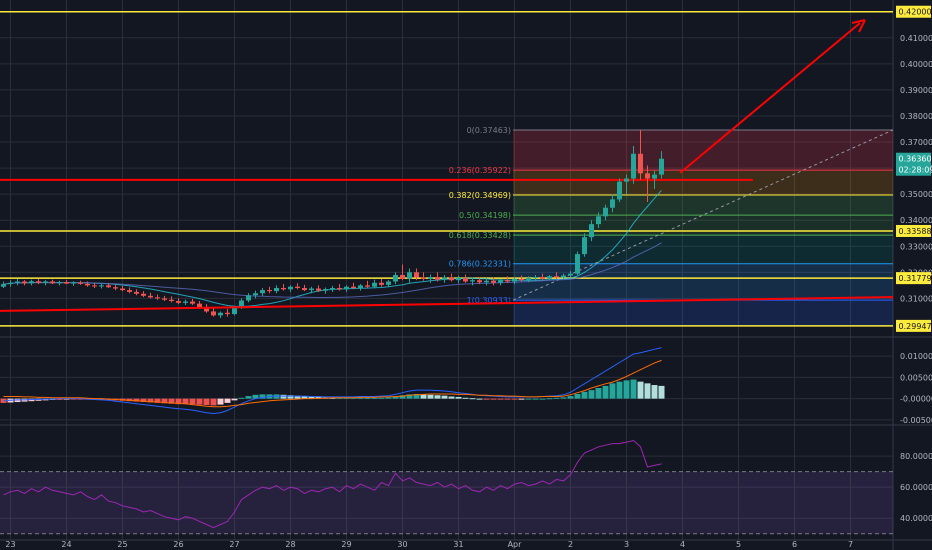  What do you see at coordinates (480, 195) in the screenshot?
I see `fib-level-label: 0.382(0.34969)` at bounding box center [480, 195].